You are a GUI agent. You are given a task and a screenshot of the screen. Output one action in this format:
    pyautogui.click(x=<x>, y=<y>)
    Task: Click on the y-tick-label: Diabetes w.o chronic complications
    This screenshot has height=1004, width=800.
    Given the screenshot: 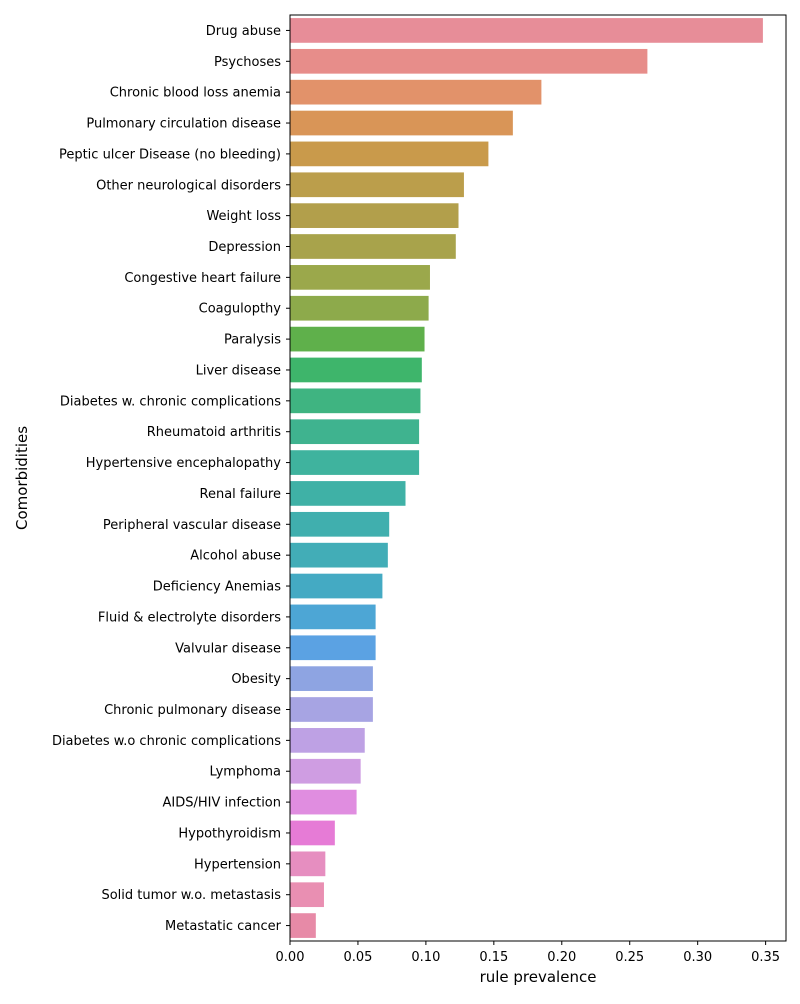 What is the action you would take?
    pyautogui.click(x=166, y=741)
    